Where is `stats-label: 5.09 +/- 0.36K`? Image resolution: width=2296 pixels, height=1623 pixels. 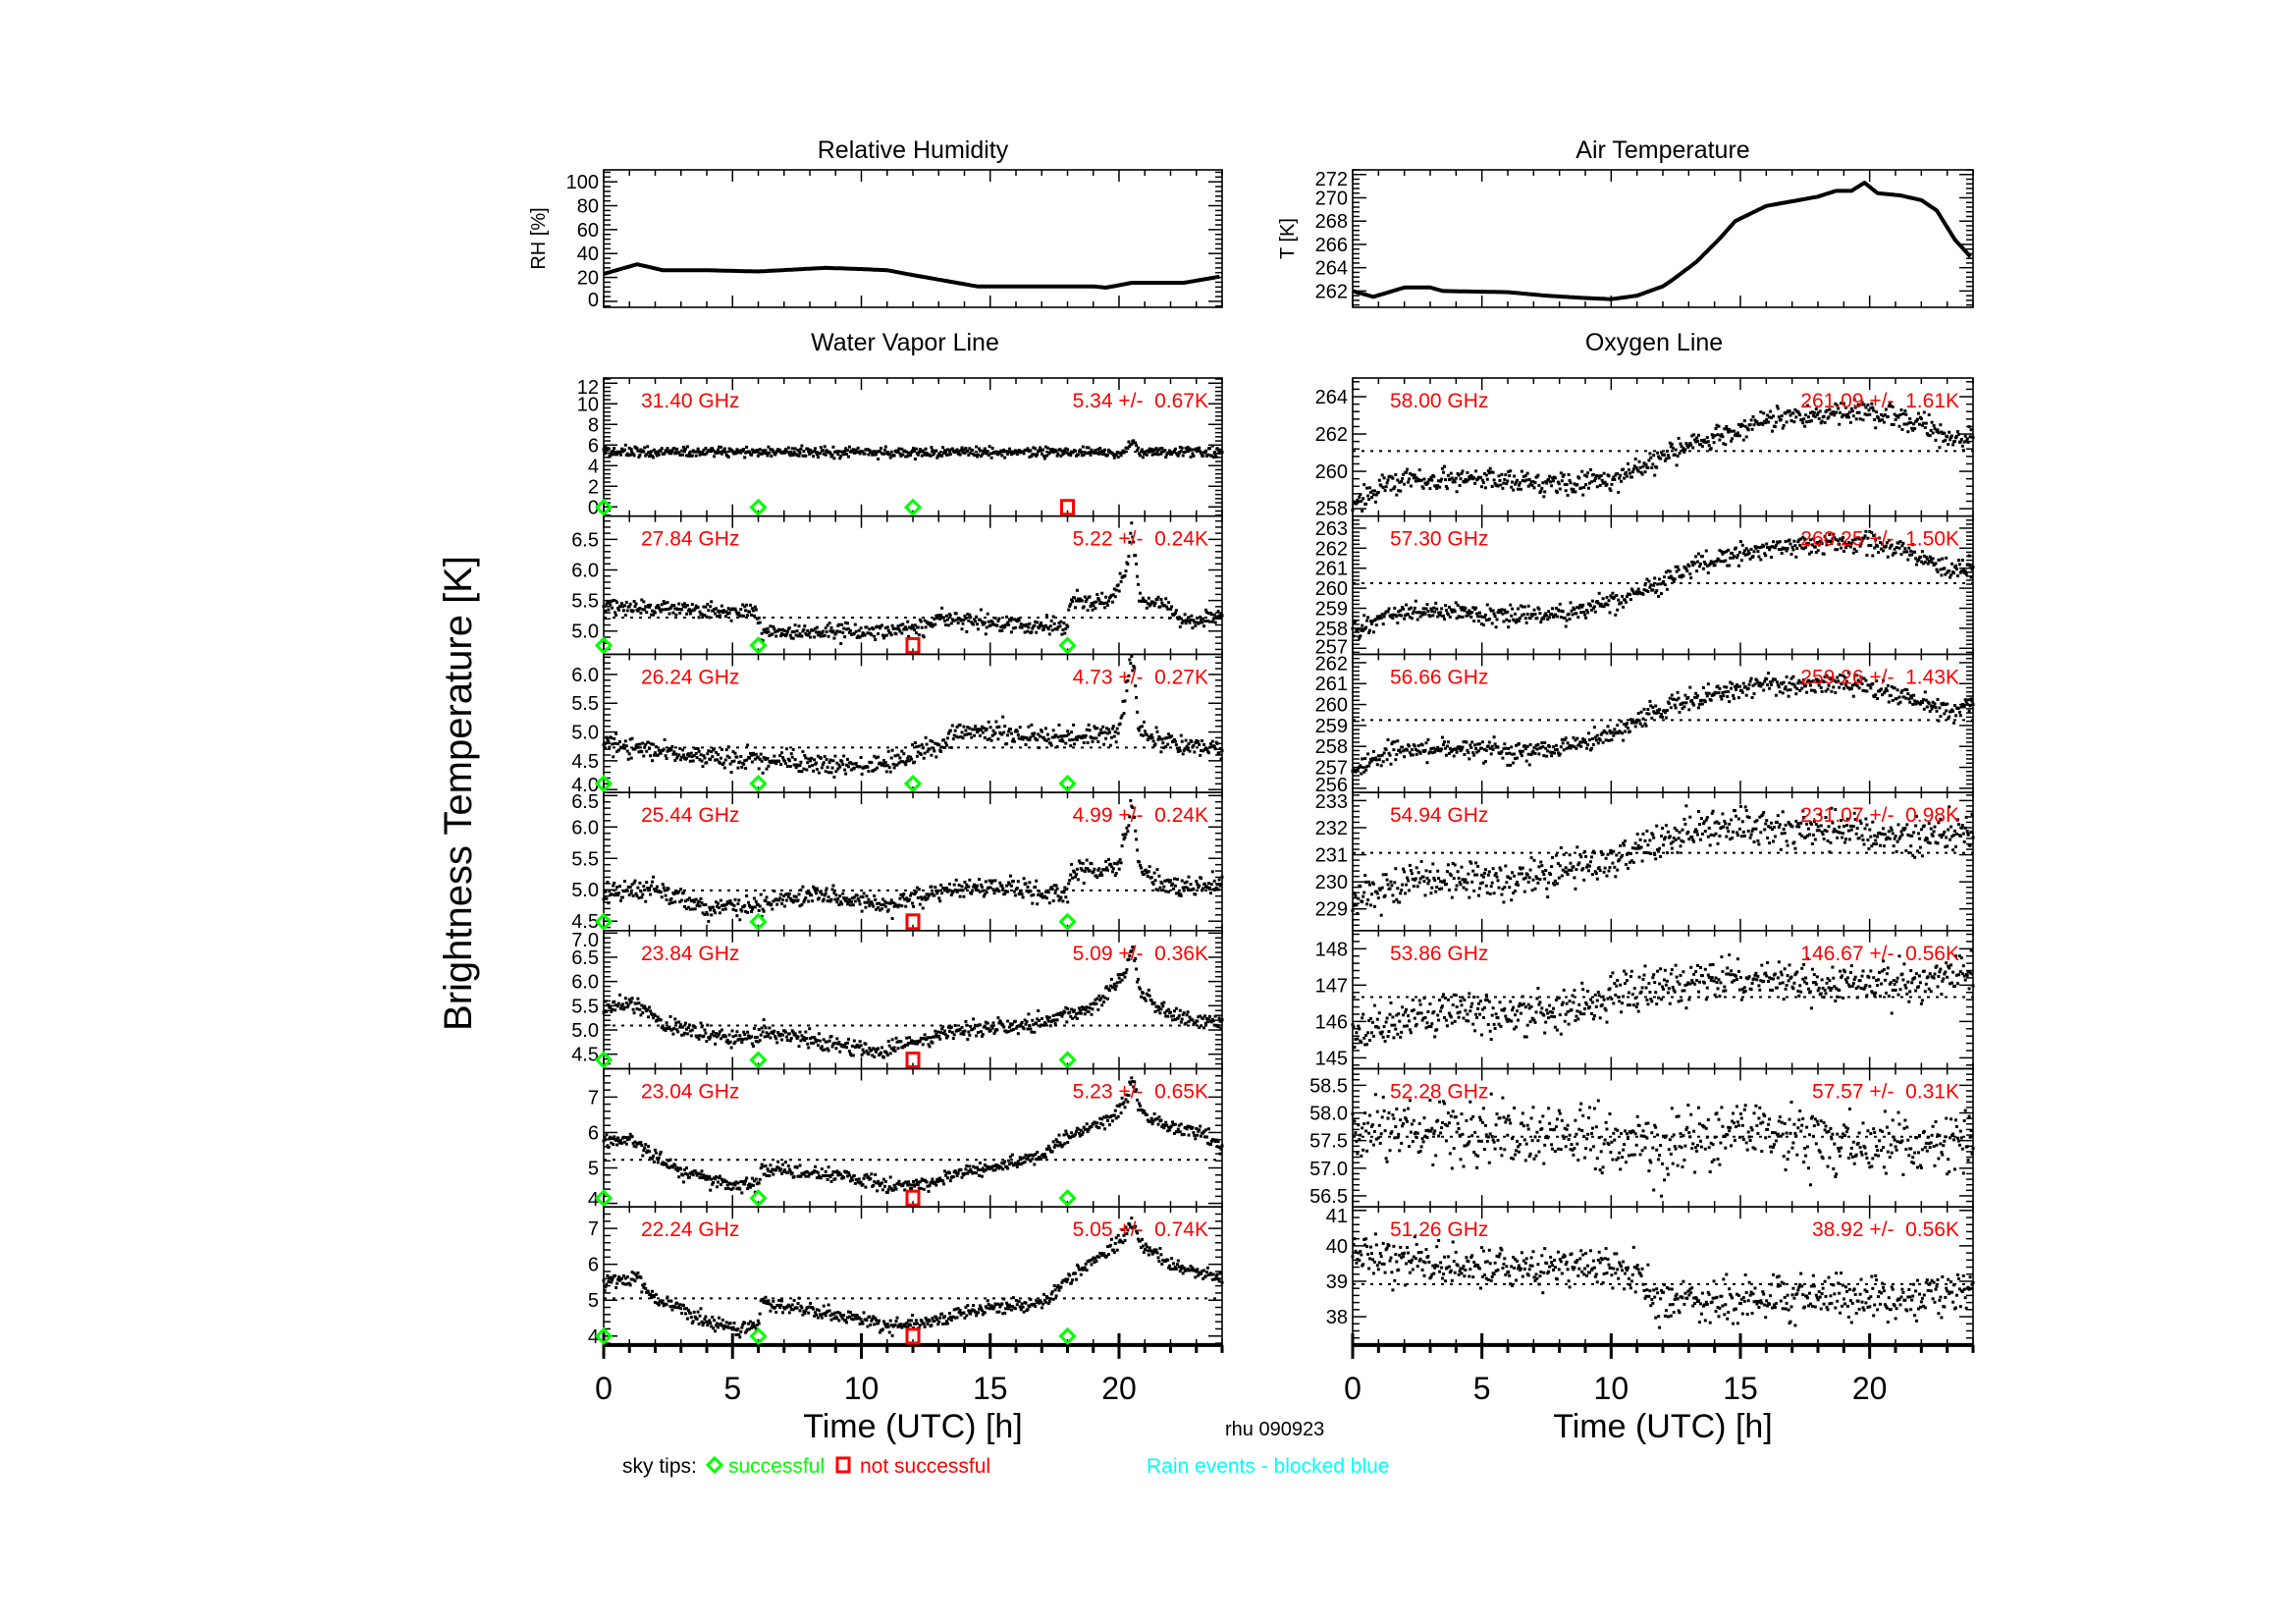
stats-label: 5.09 +/- 0.36K is located at coordinates (1140, 954).